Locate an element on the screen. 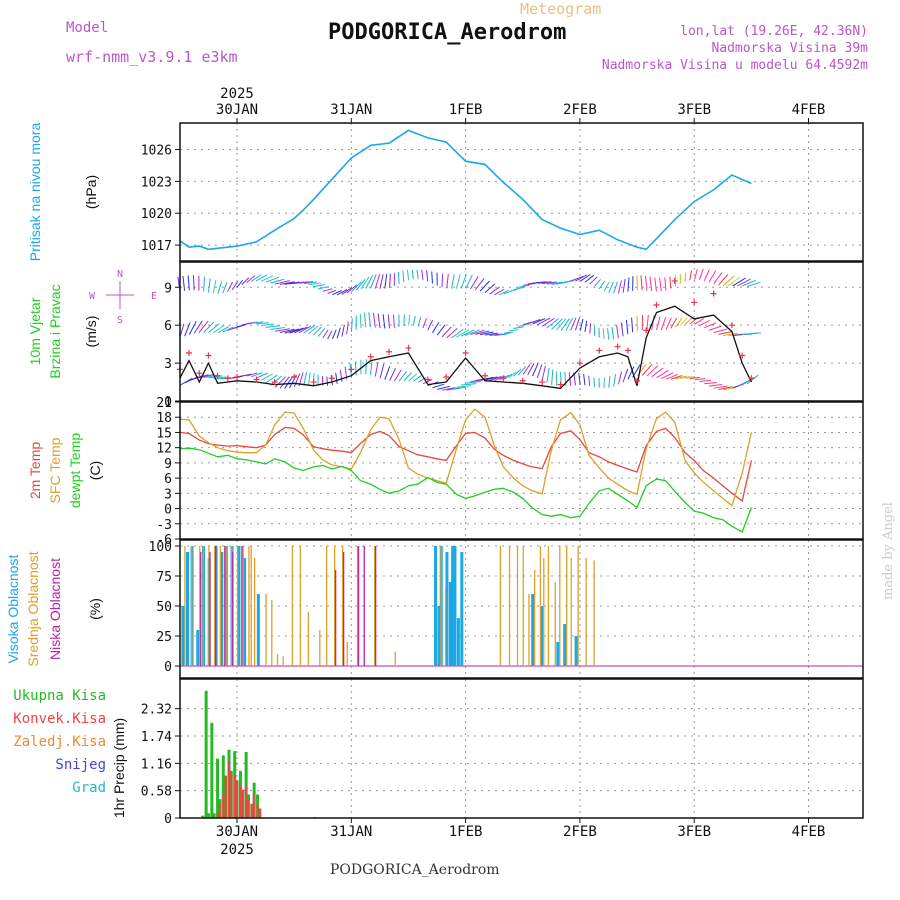  dewpoint-line is located at coordinates (466, 490).